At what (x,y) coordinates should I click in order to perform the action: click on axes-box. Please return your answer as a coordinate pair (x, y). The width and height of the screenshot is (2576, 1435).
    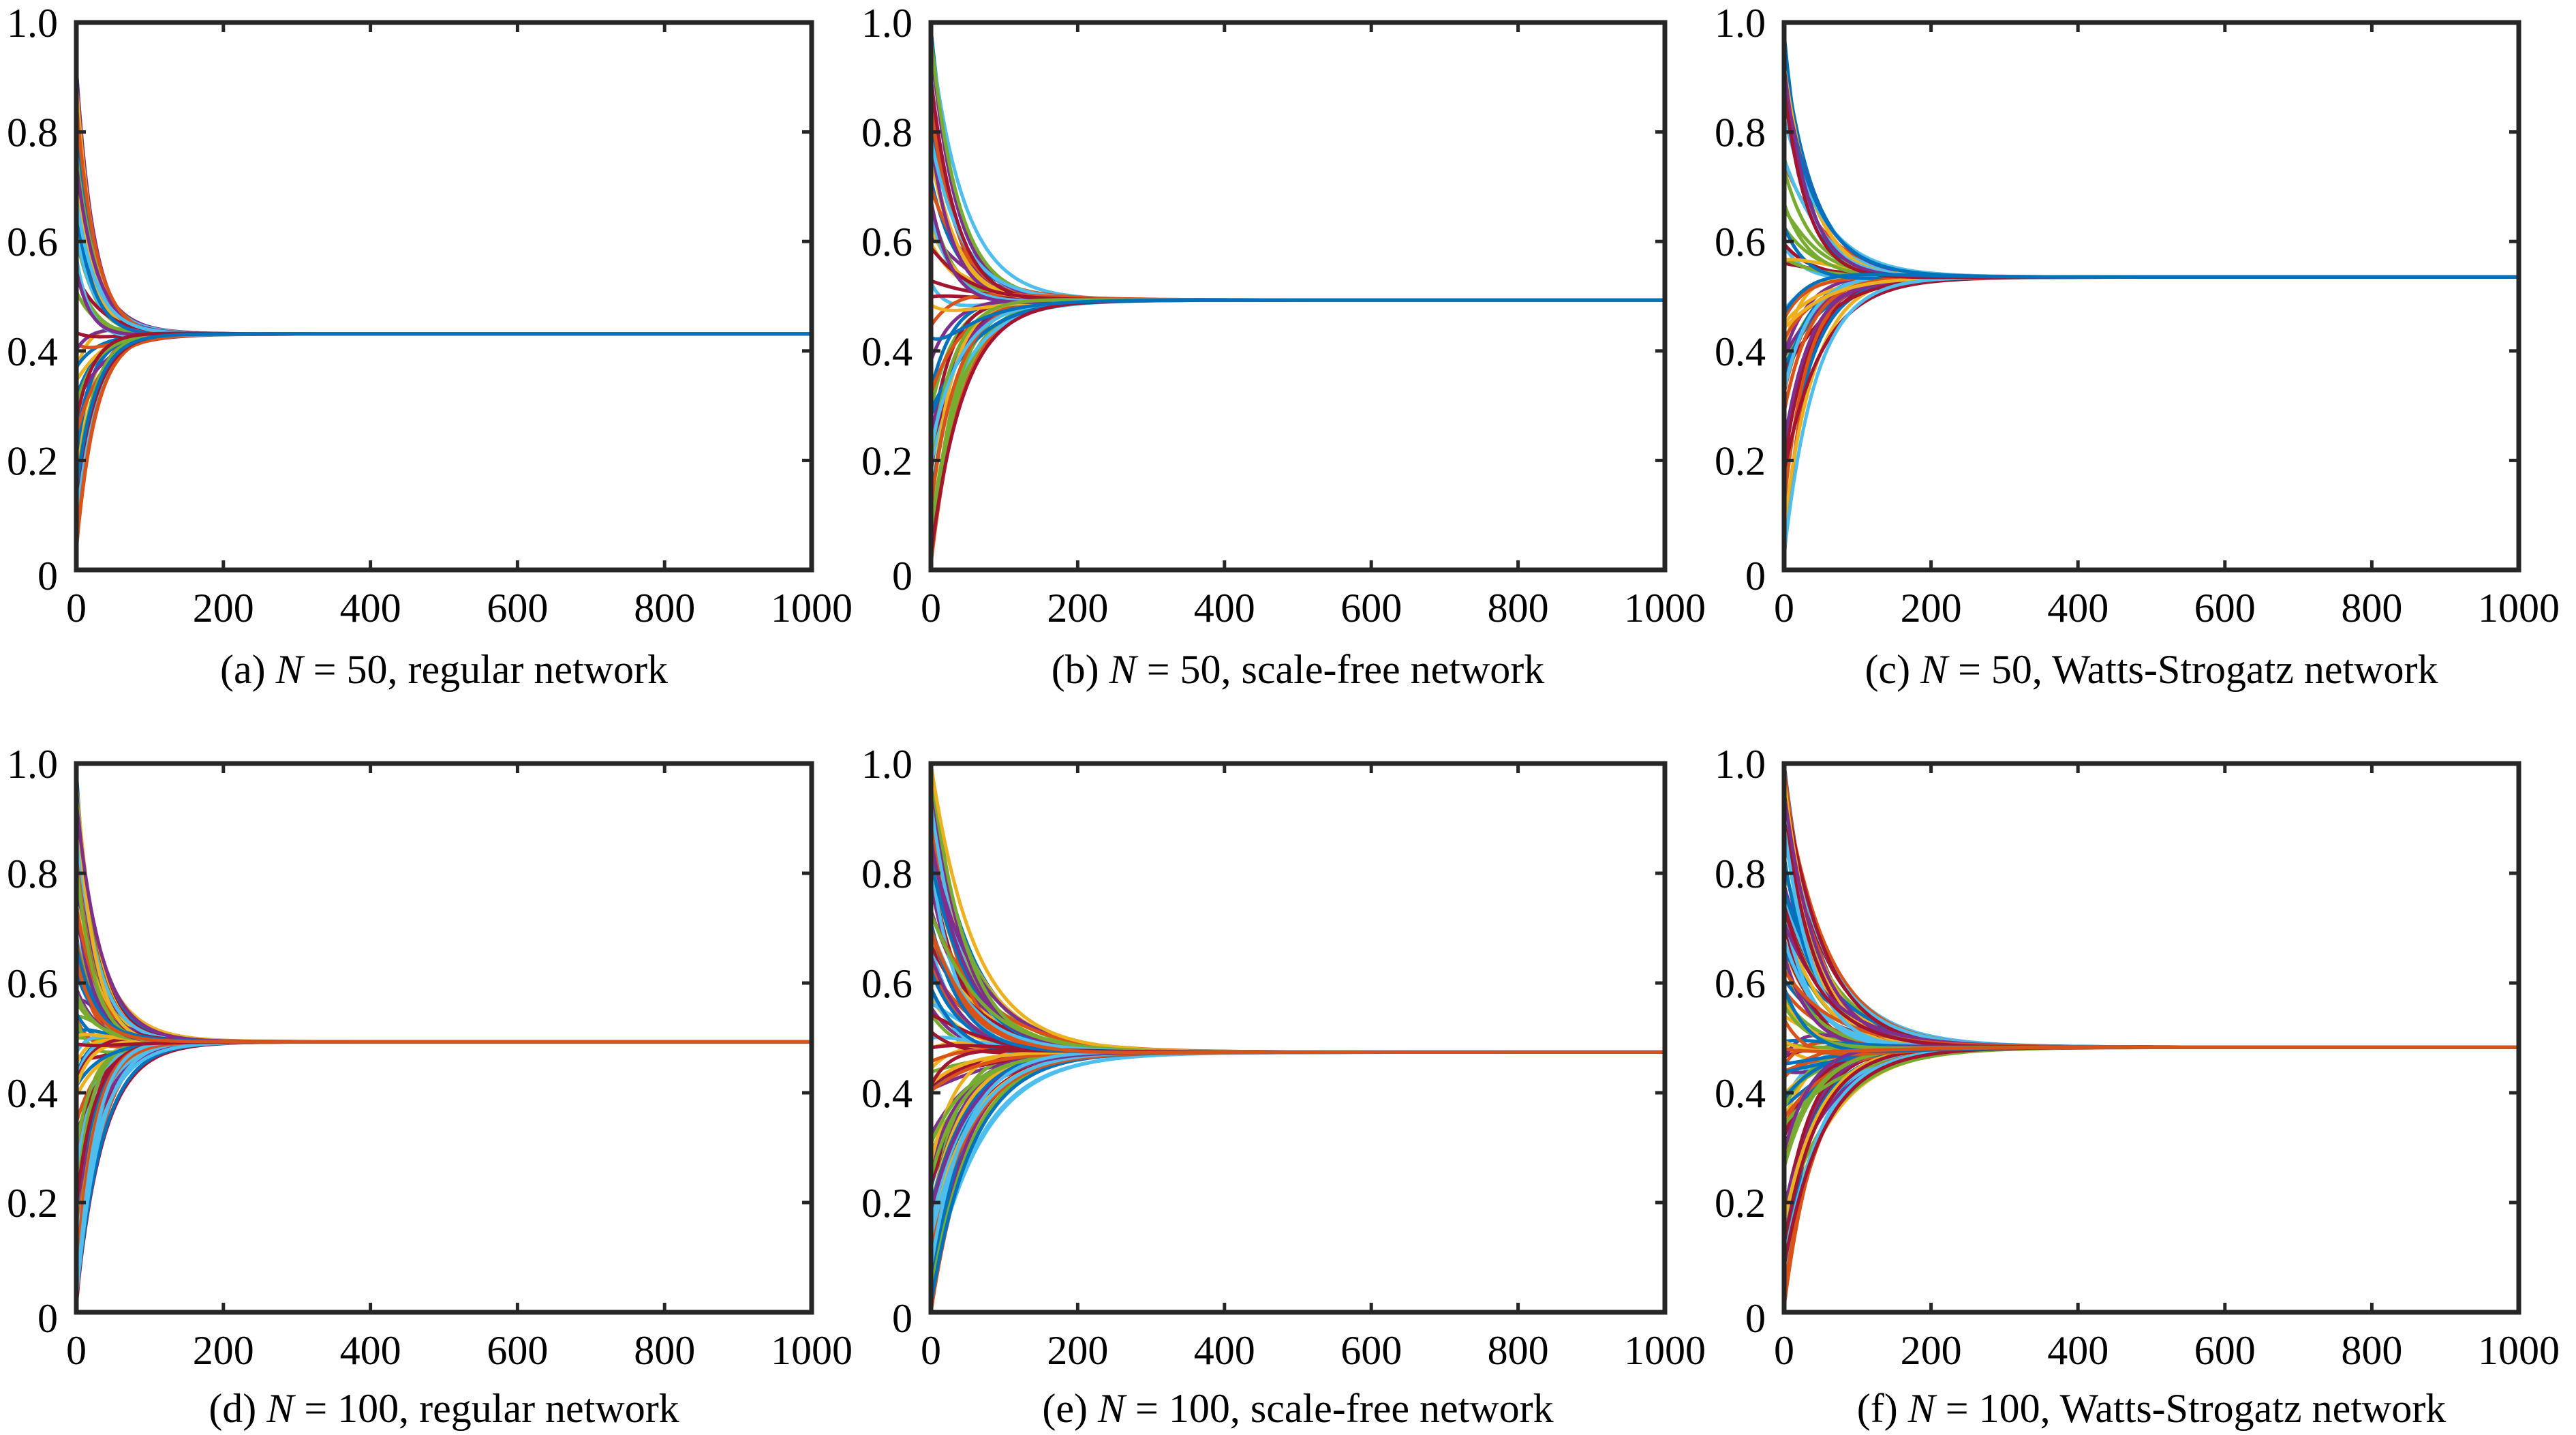
    Looking at the image, I should click on (1298, 1038).